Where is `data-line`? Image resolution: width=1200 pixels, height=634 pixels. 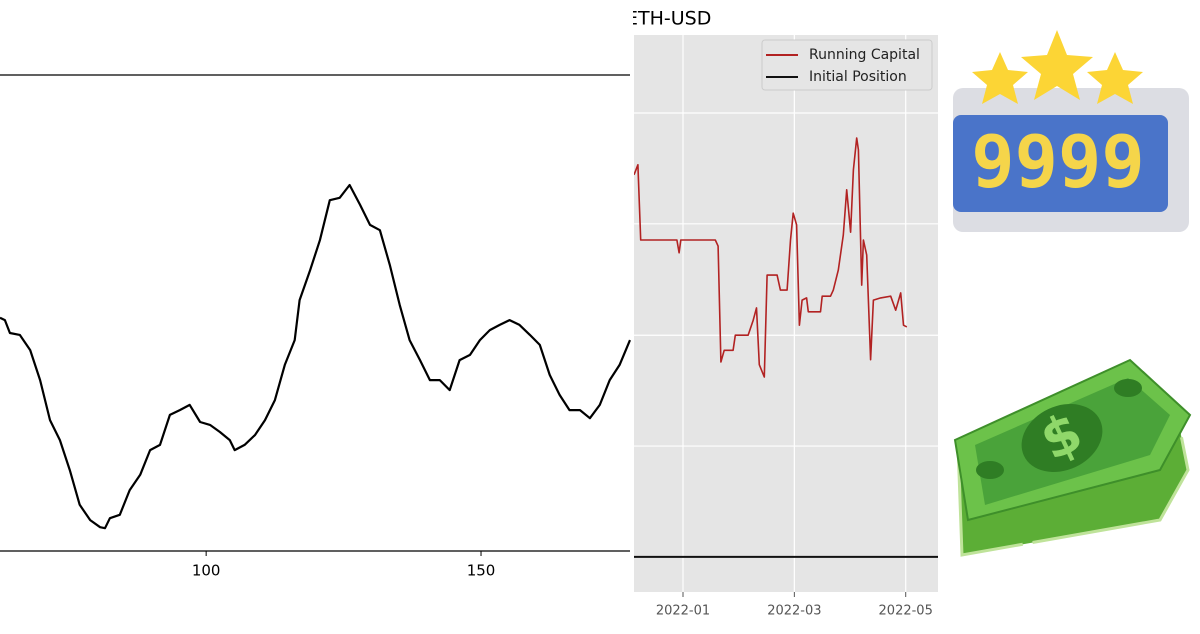
data-line is located at coordinates (771, 257).